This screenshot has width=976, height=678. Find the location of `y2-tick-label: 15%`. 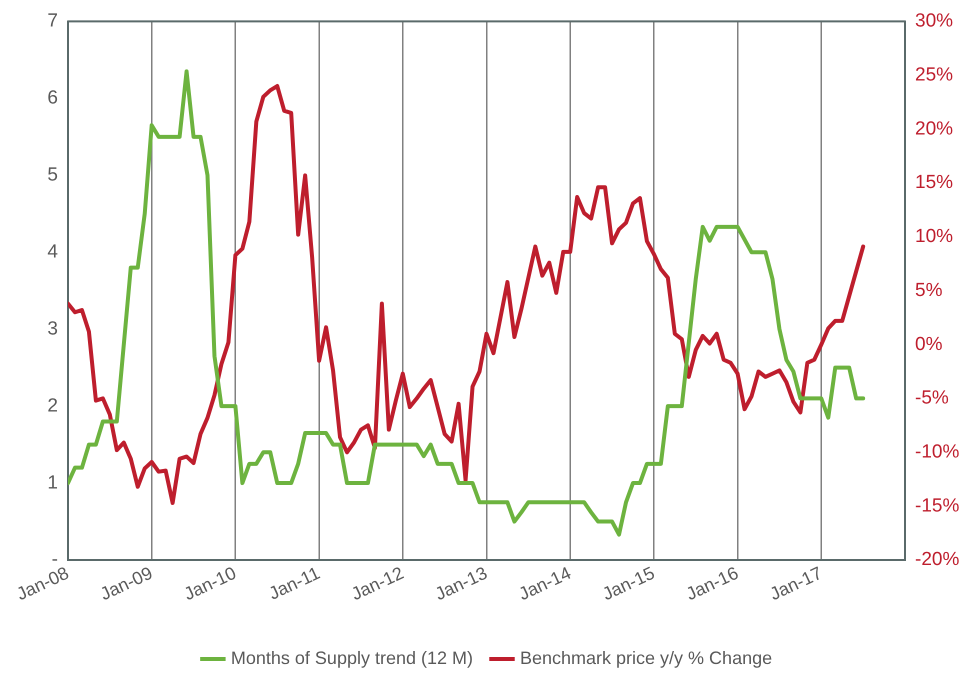

y2-tick-label: 15% is located at coordinates (934, 183).